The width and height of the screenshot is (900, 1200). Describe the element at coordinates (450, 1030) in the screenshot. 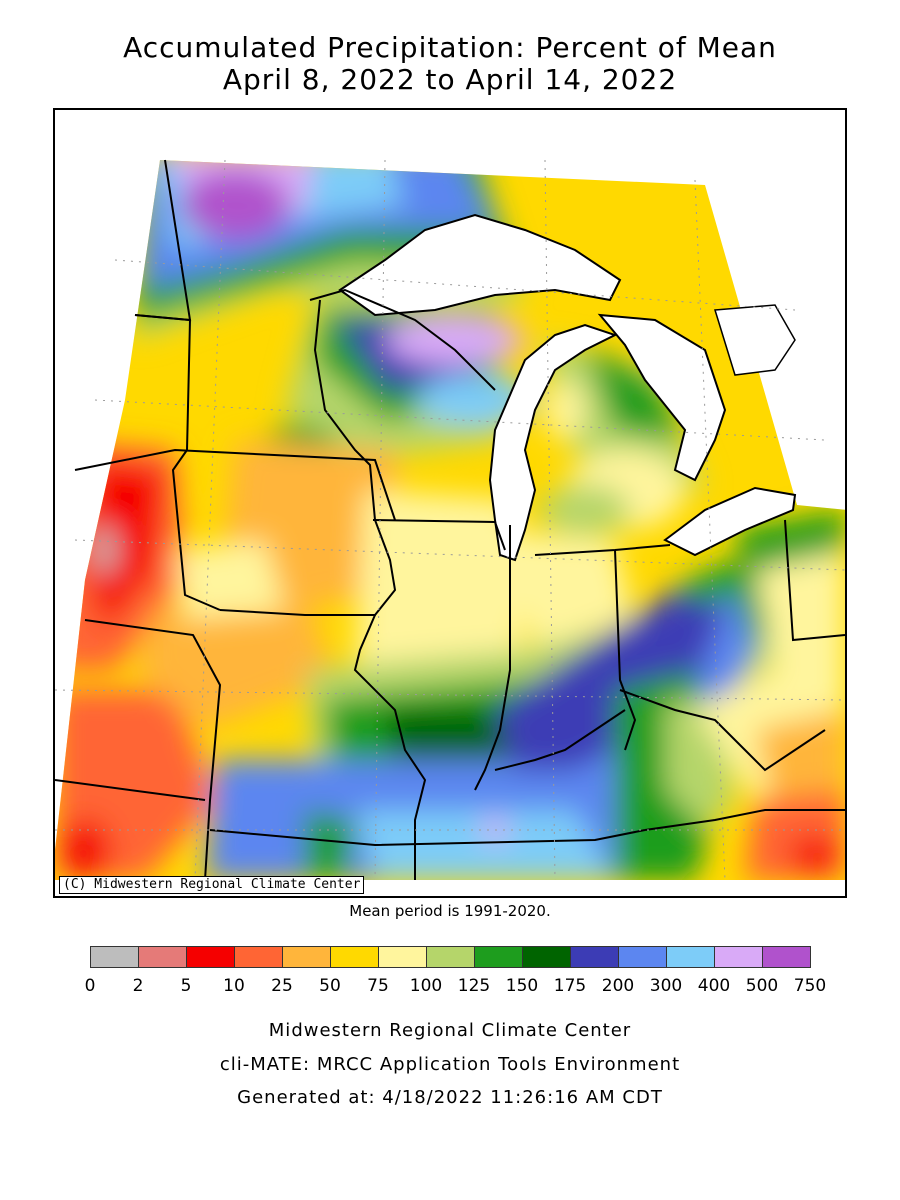

I see `footer-organization: Midwestern Regional Climate Center` at that location.